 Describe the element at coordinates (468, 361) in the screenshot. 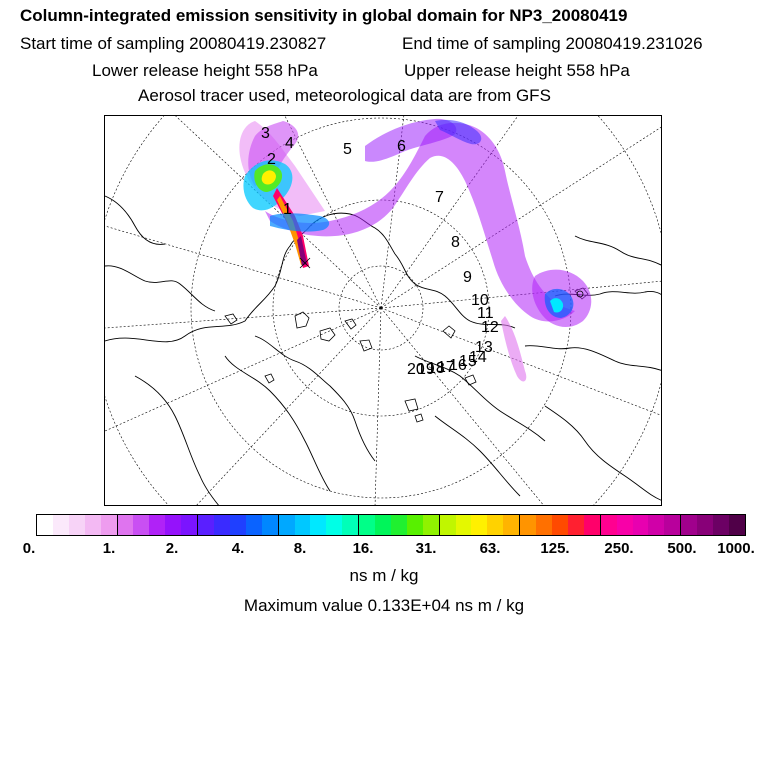

I see `trajectory-label: 15` at that location.